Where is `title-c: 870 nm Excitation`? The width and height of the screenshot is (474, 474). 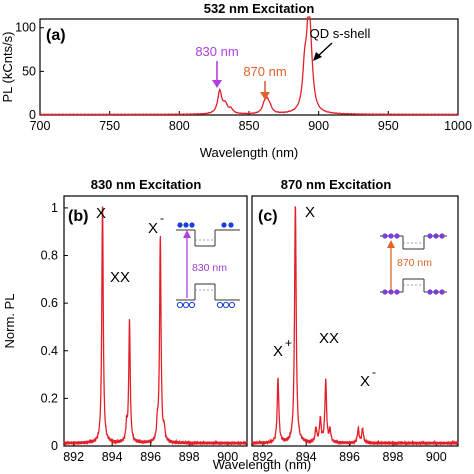
title-c: 870 nm Excitation is located at coordinates (336, 184).